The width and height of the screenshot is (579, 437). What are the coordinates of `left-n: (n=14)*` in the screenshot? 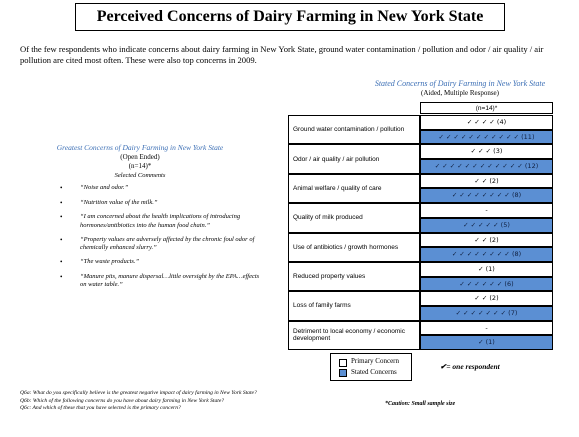 It's located at (140, 166).